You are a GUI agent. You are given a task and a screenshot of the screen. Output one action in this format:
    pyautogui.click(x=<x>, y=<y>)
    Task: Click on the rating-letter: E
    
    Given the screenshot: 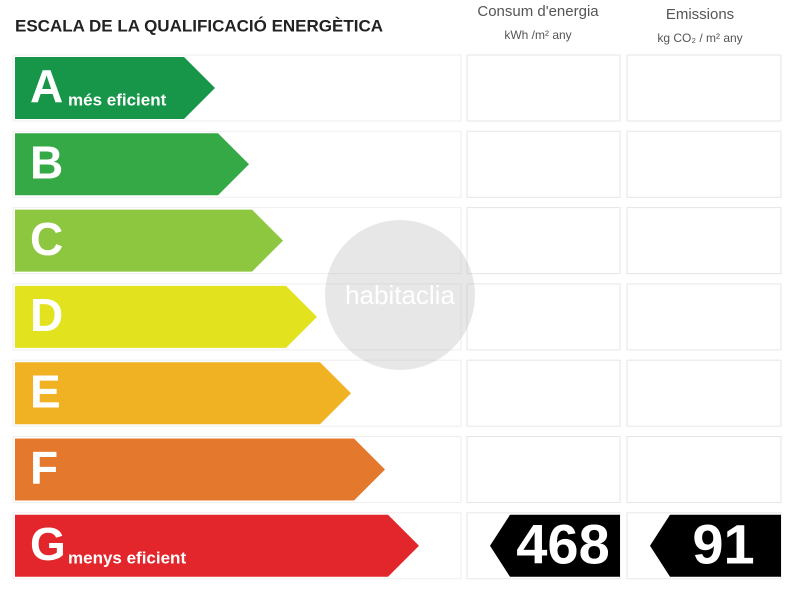 What is the action you would take?
    pyautogui.click(x=45, y=391)
    